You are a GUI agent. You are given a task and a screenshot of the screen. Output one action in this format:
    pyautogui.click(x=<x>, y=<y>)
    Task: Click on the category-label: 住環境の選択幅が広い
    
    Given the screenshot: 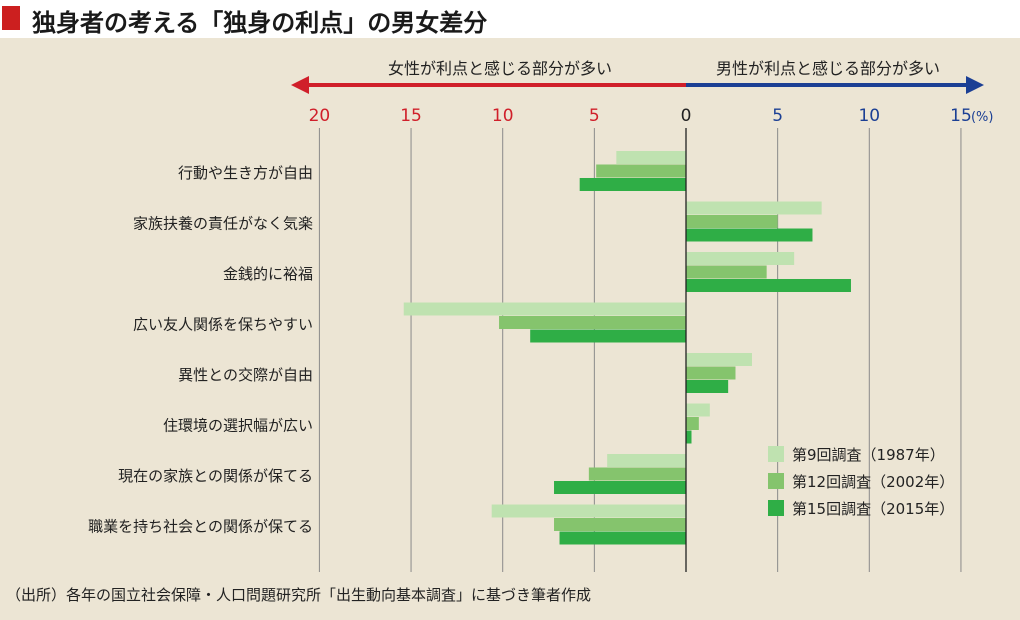 What is the action you would take?
    pyautogui.click(x=238, y=426)
    